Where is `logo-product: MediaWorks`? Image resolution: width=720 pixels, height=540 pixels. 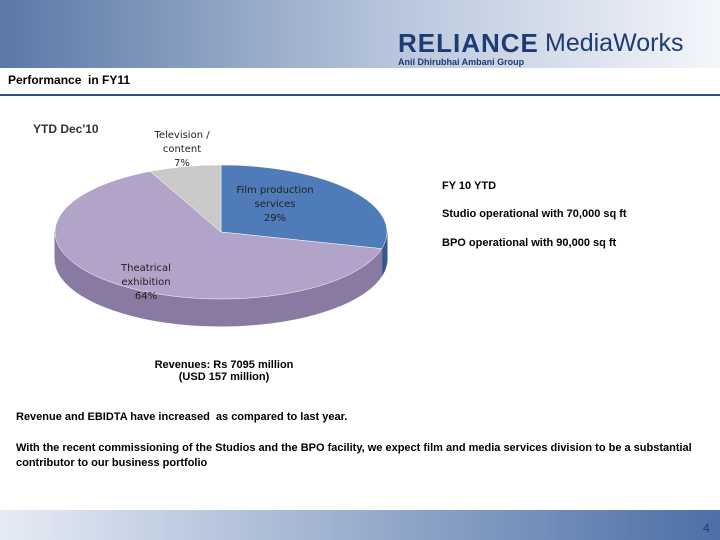
logo-product: MediaWorks is located at coordinates (614, 43).